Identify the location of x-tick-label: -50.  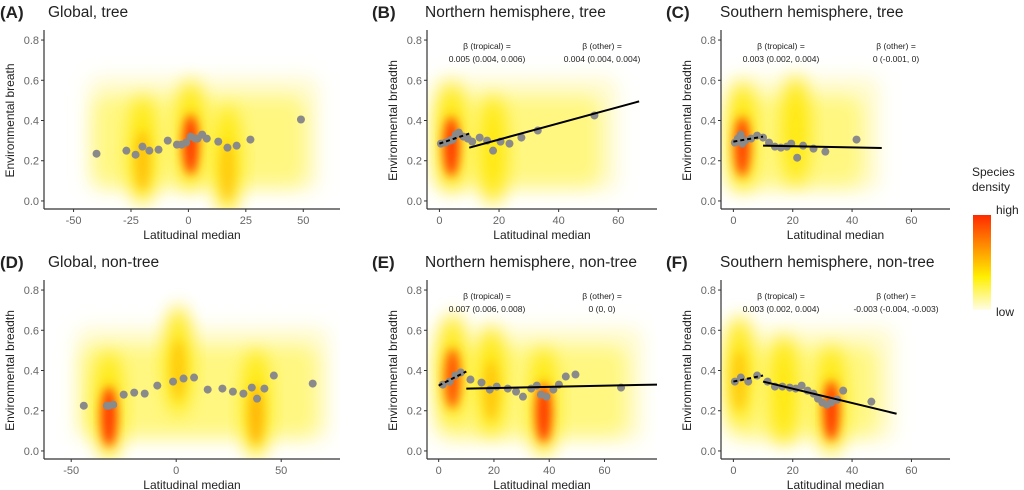
(74, 221).